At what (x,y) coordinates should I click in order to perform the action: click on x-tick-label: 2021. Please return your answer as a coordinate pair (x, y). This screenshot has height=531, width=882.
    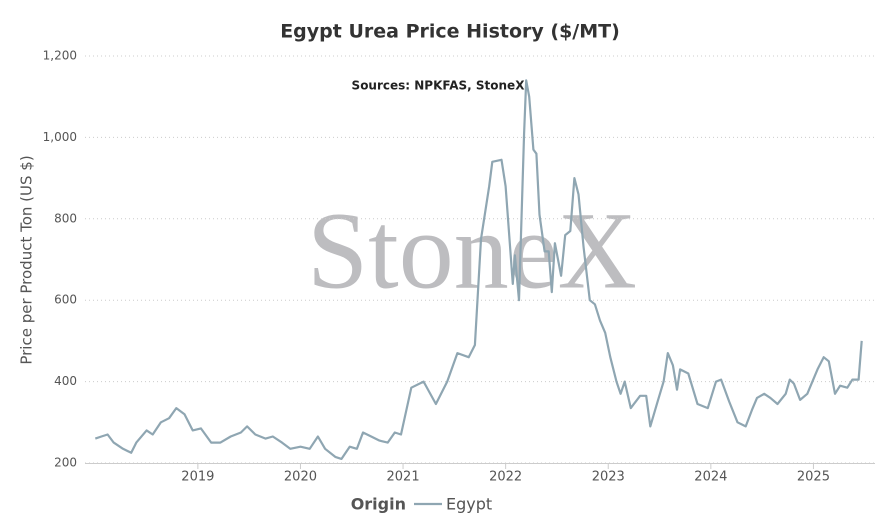
    Looking at the image, I should click on (403, 477).